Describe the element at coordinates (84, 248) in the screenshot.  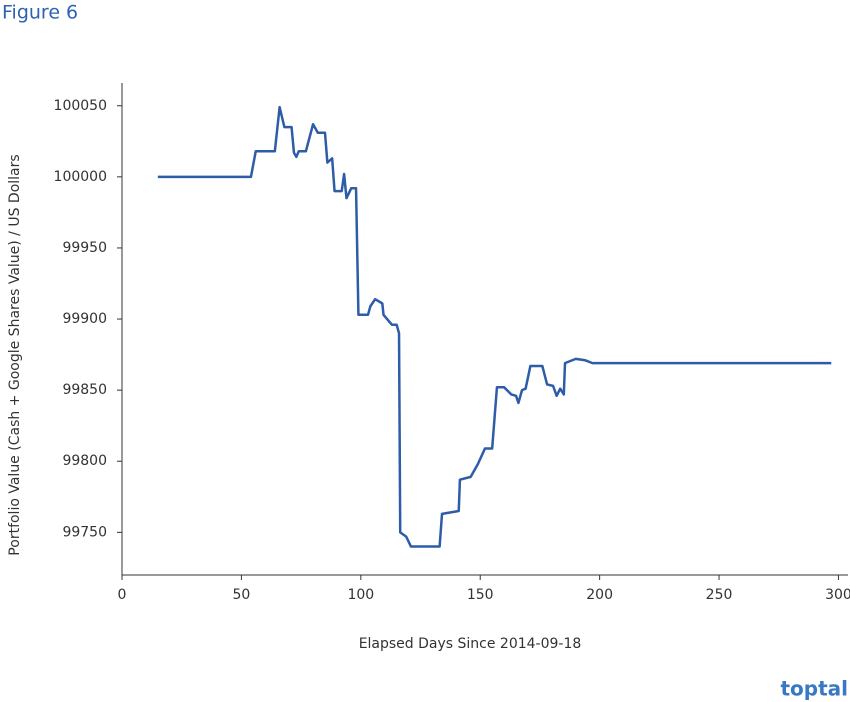
I see `y-tick-label: 99950` at that location.